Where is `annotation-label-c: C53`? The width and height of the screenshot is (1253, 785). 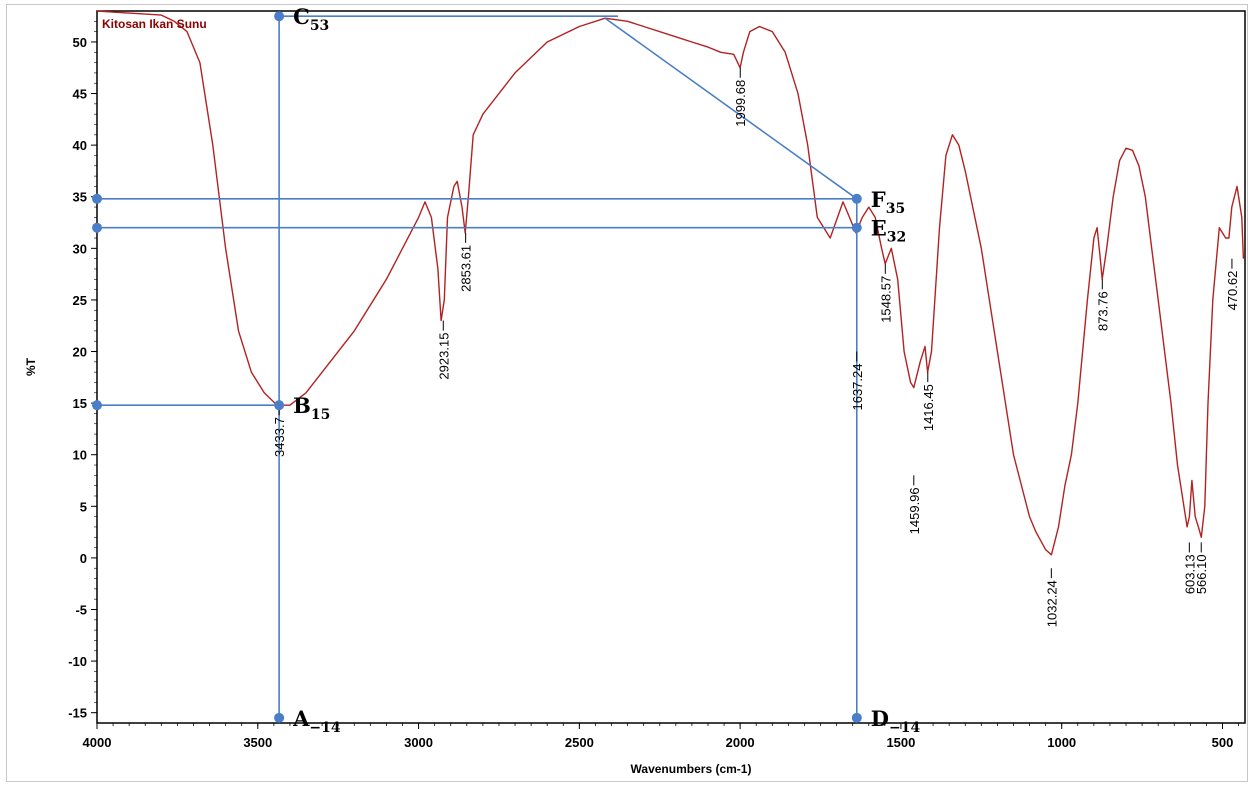
annotation-label-c: C53 is located at coordinates (311, 19).